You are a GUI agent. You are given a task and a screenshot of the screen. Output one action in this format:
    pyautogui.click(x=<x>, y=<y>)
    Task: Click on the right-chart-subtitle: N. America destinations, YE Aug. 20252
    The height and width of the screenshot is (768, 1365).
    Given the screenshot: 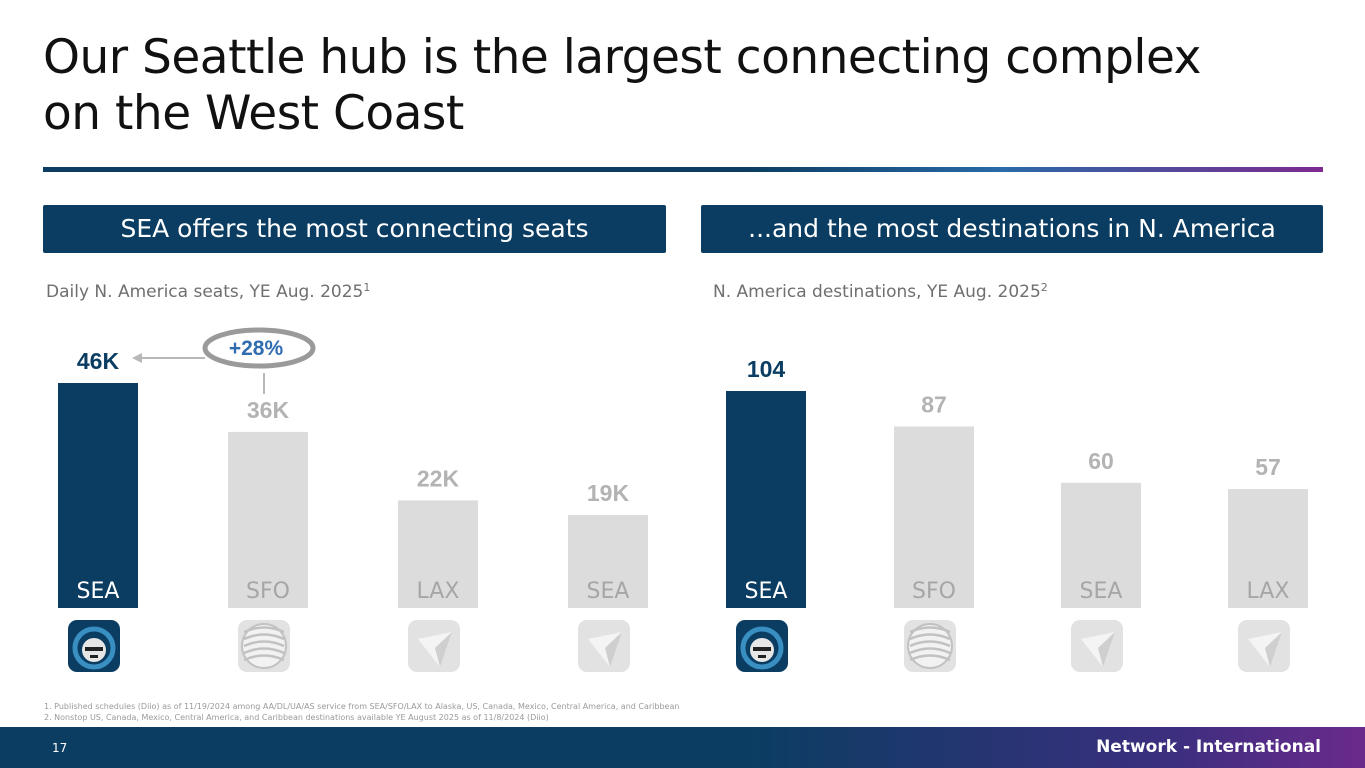 What is the action you would take?
    pyautogui.click(x=880, y=291)
    